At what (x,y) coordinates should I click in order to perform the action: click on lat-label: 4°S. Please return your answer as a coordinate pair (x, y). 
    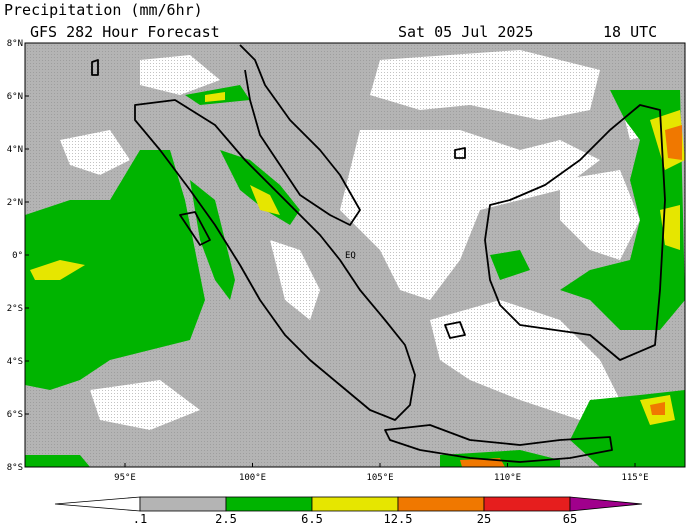
    Looking at the image, I should click on (15, 362).